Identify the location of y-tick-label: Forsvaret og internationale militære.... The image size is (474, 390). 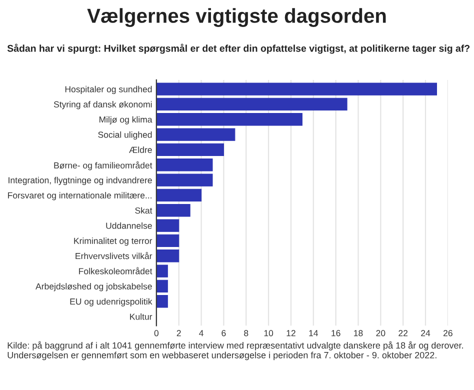
(80, 196).